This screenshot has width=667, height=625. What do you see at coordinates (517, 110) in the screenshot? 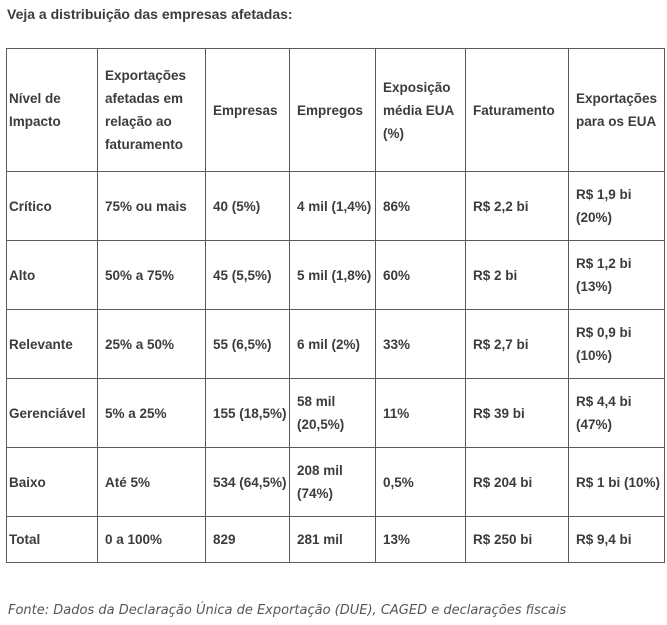
I see `header-cell: Faturamento` at bounding box center [517, 110].